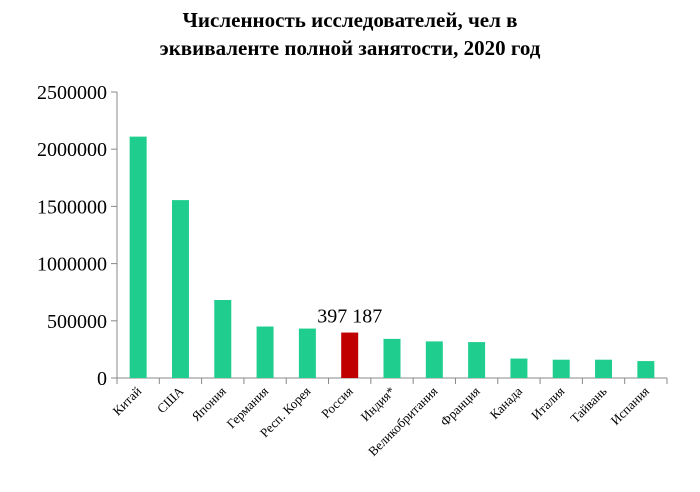  Describe the element at coordinates (77, 322) in the screenshot. I see `y-tick-label: 500000` at that location.